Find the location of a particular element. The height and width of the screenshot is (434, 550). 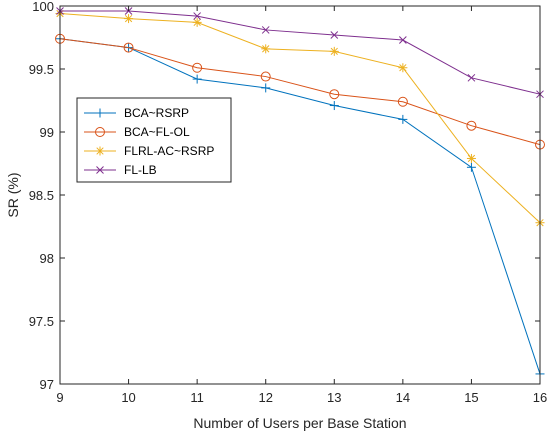

legend-entry: FLRL-AC~RSRP is located at coordinates (149, 151).